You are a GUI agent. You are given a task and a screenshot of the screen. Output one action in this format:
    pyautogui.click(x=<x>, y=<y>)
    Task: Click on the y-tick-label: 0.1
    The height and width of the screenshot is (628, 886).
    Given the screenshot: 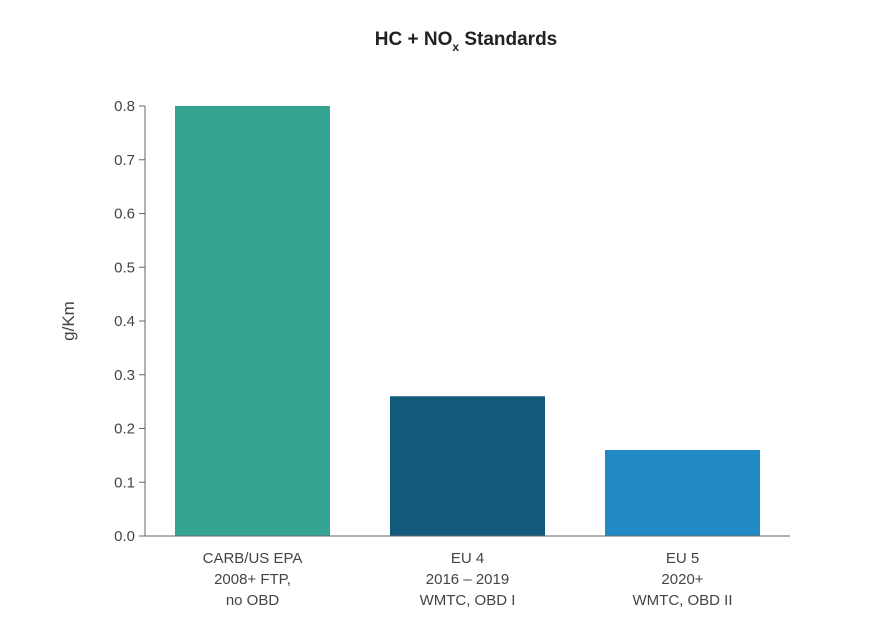 What is the action you would take?
    pyautogui.click(x=124, y=482)
    